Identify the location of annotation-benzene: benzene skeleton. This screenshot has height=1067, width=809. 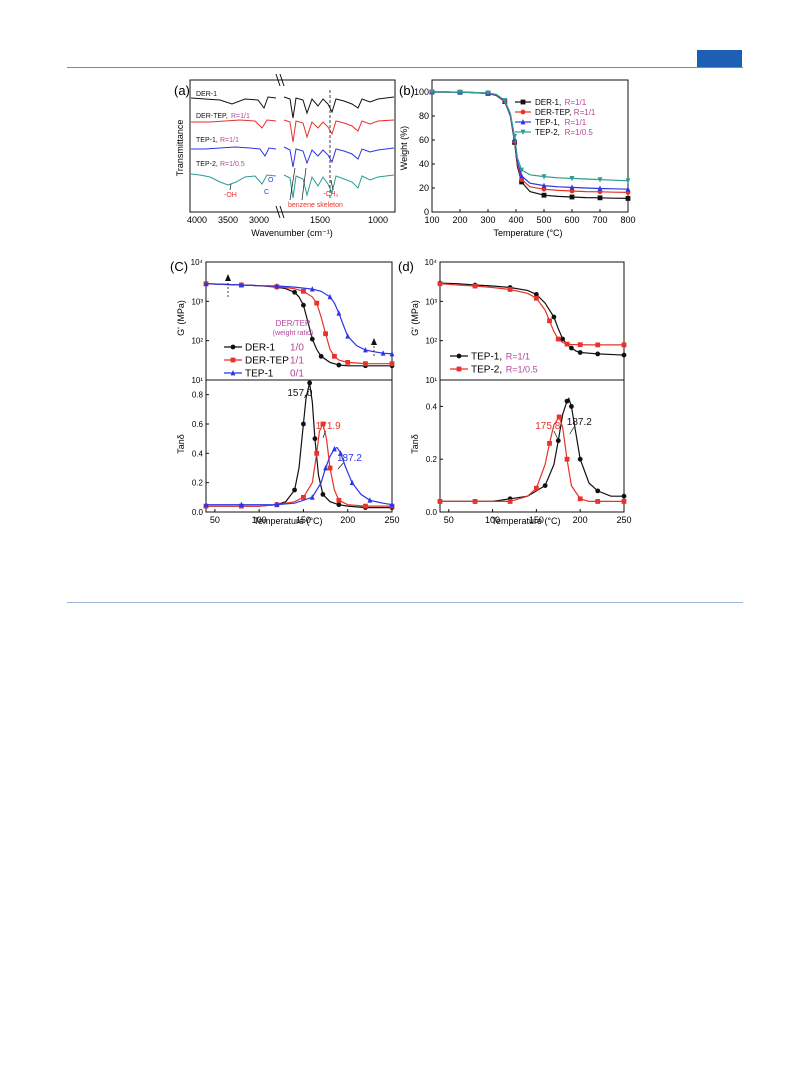
(315, 205).